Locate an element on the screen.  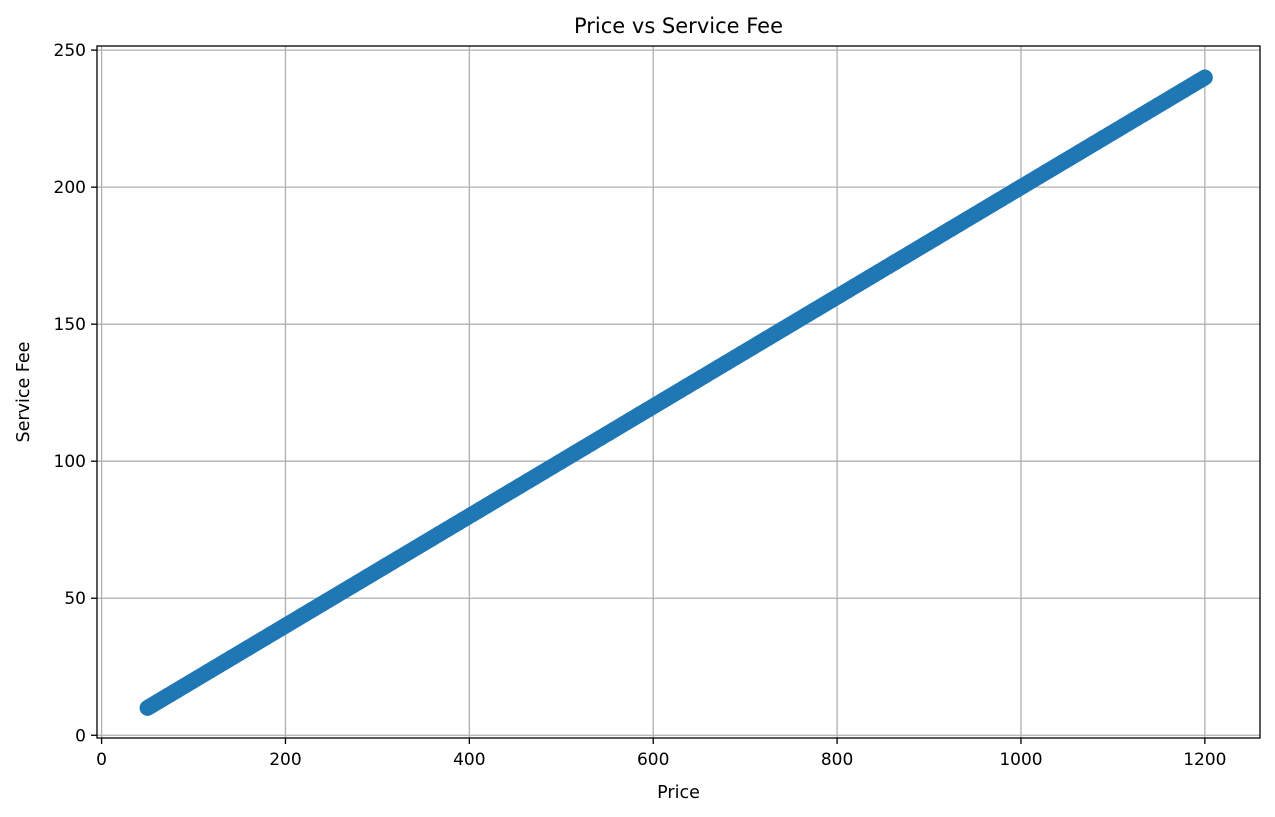
x-tick-label: 1200 is located at coordinates (1204, 760).